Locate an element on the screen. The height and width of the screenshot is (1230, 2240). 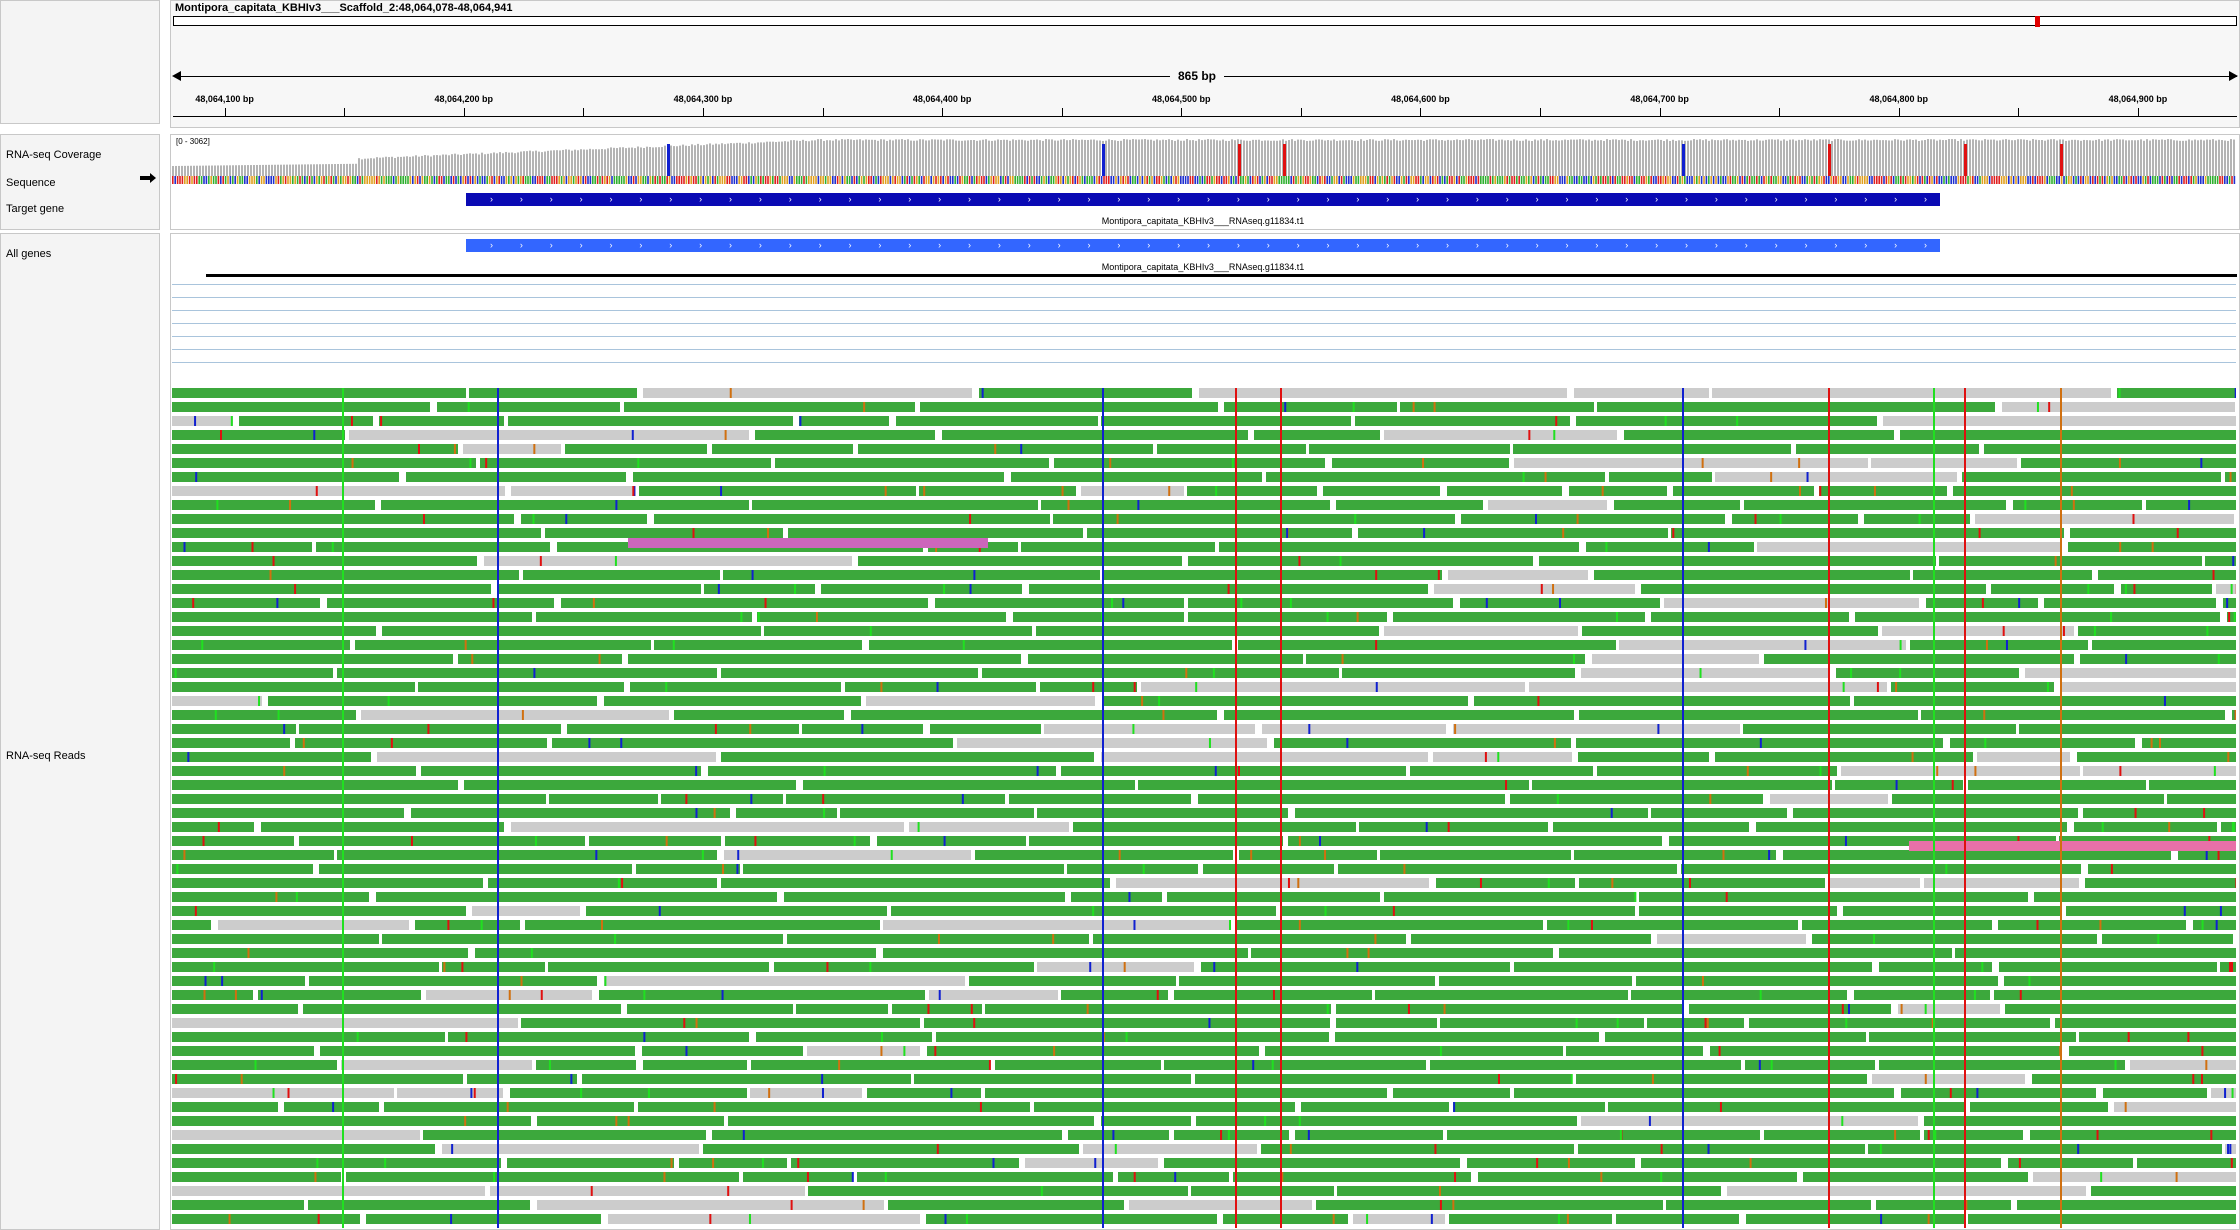
sequence-track-label: Sequence is located at coordinates (31, 183).